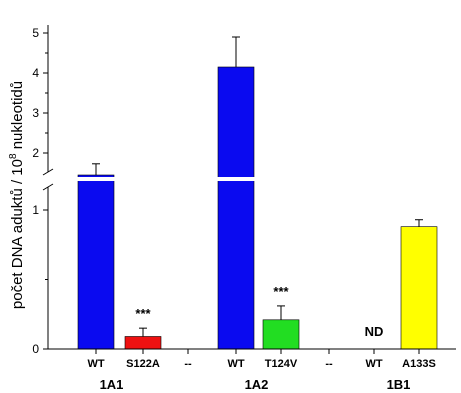  Describe the element at coordinates (419, 364) in the screenshot. I see `x-tick-label: A133S` at that location.